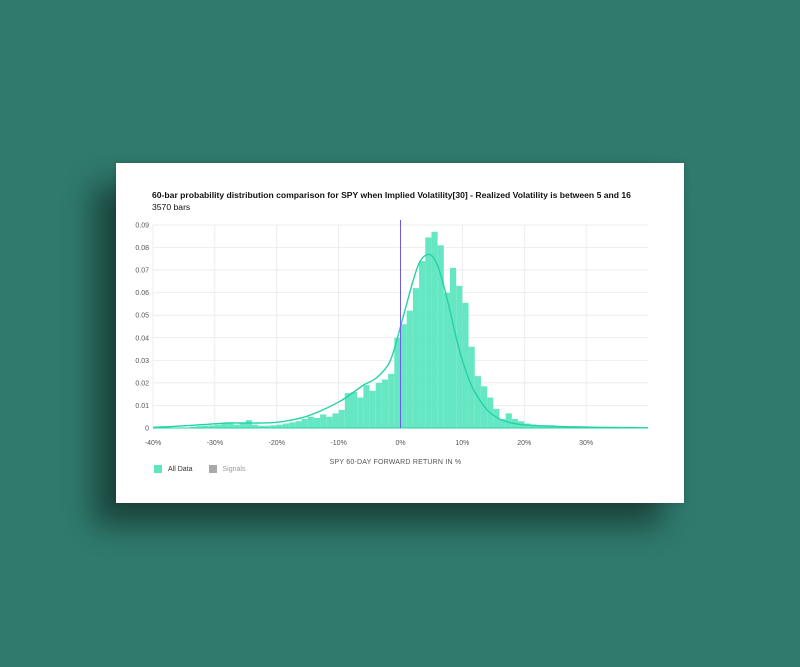  Describe the element at coordinates (400, 443) in the screenshot. I see `x-tick-label: 0%` at that location.